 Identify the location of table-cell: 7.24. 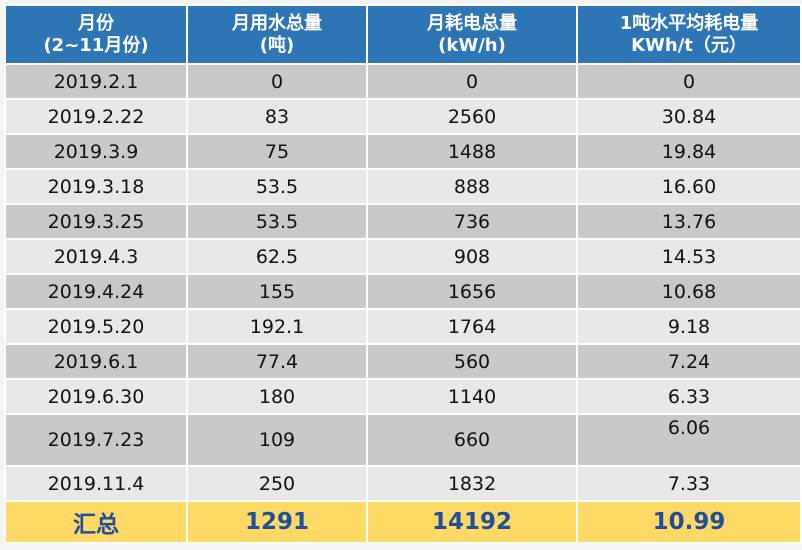
(689, 361).